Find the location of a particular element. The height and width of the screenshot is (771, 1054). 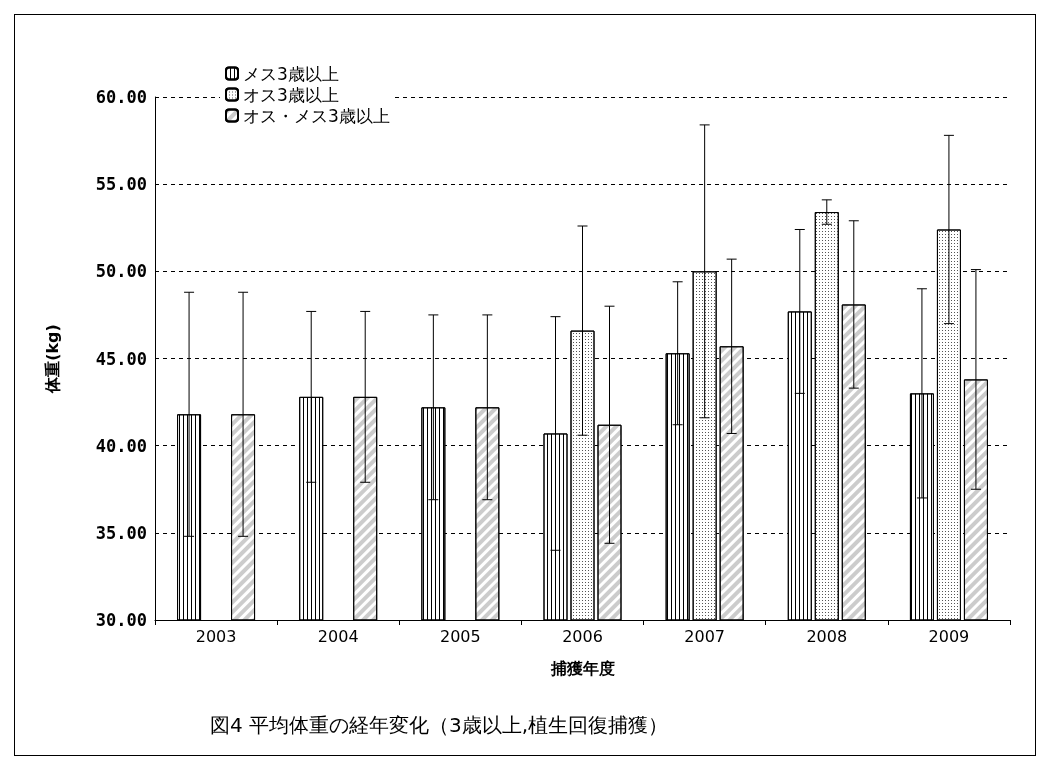

x-axis-title: 捕獲年度 is located at coordinates (582, 668).